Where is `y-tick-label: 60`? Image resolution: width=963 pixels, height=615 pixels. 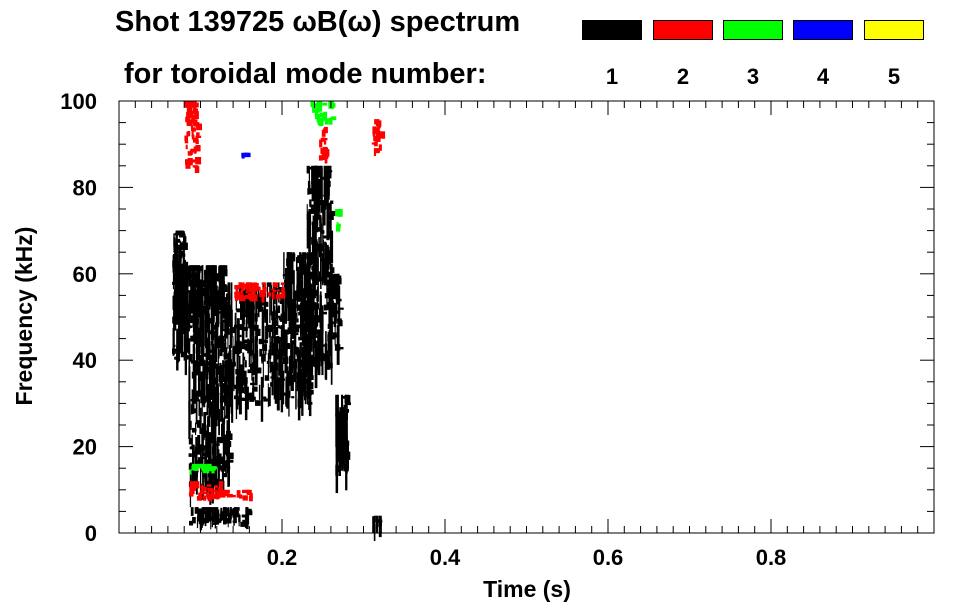
y-tick-label: 60 is located at coordinates (85, 274).